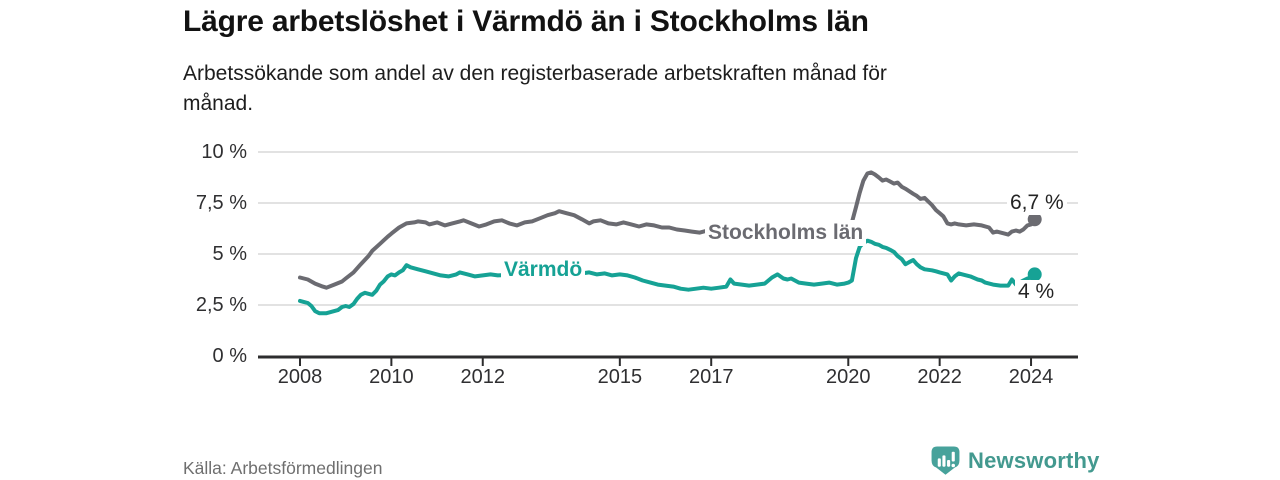 This screenshot has height=480, width=1280. What do you see at coordinates (1036, 292) in the screenshot?
I see `end-value-varmdo: 4 %` at bounding box center [1036, 292].